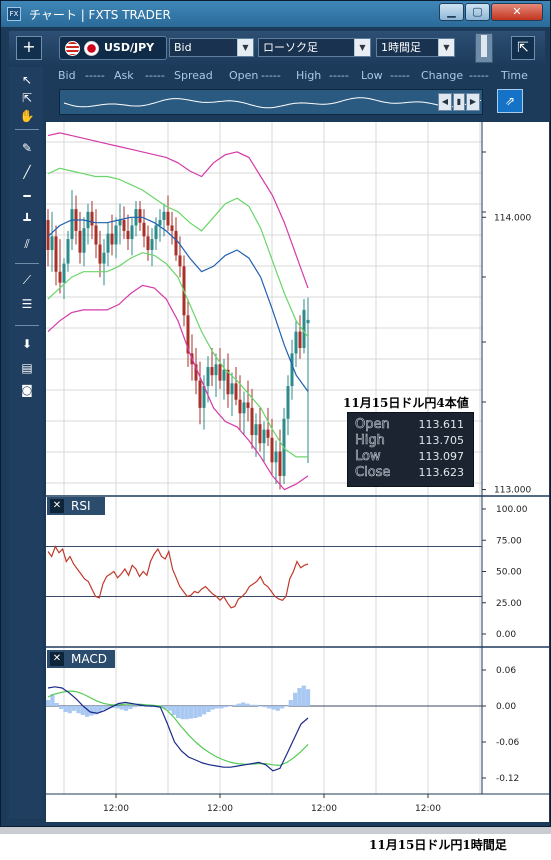  I want to click on maximize-button: ▢, so click(477, 12).